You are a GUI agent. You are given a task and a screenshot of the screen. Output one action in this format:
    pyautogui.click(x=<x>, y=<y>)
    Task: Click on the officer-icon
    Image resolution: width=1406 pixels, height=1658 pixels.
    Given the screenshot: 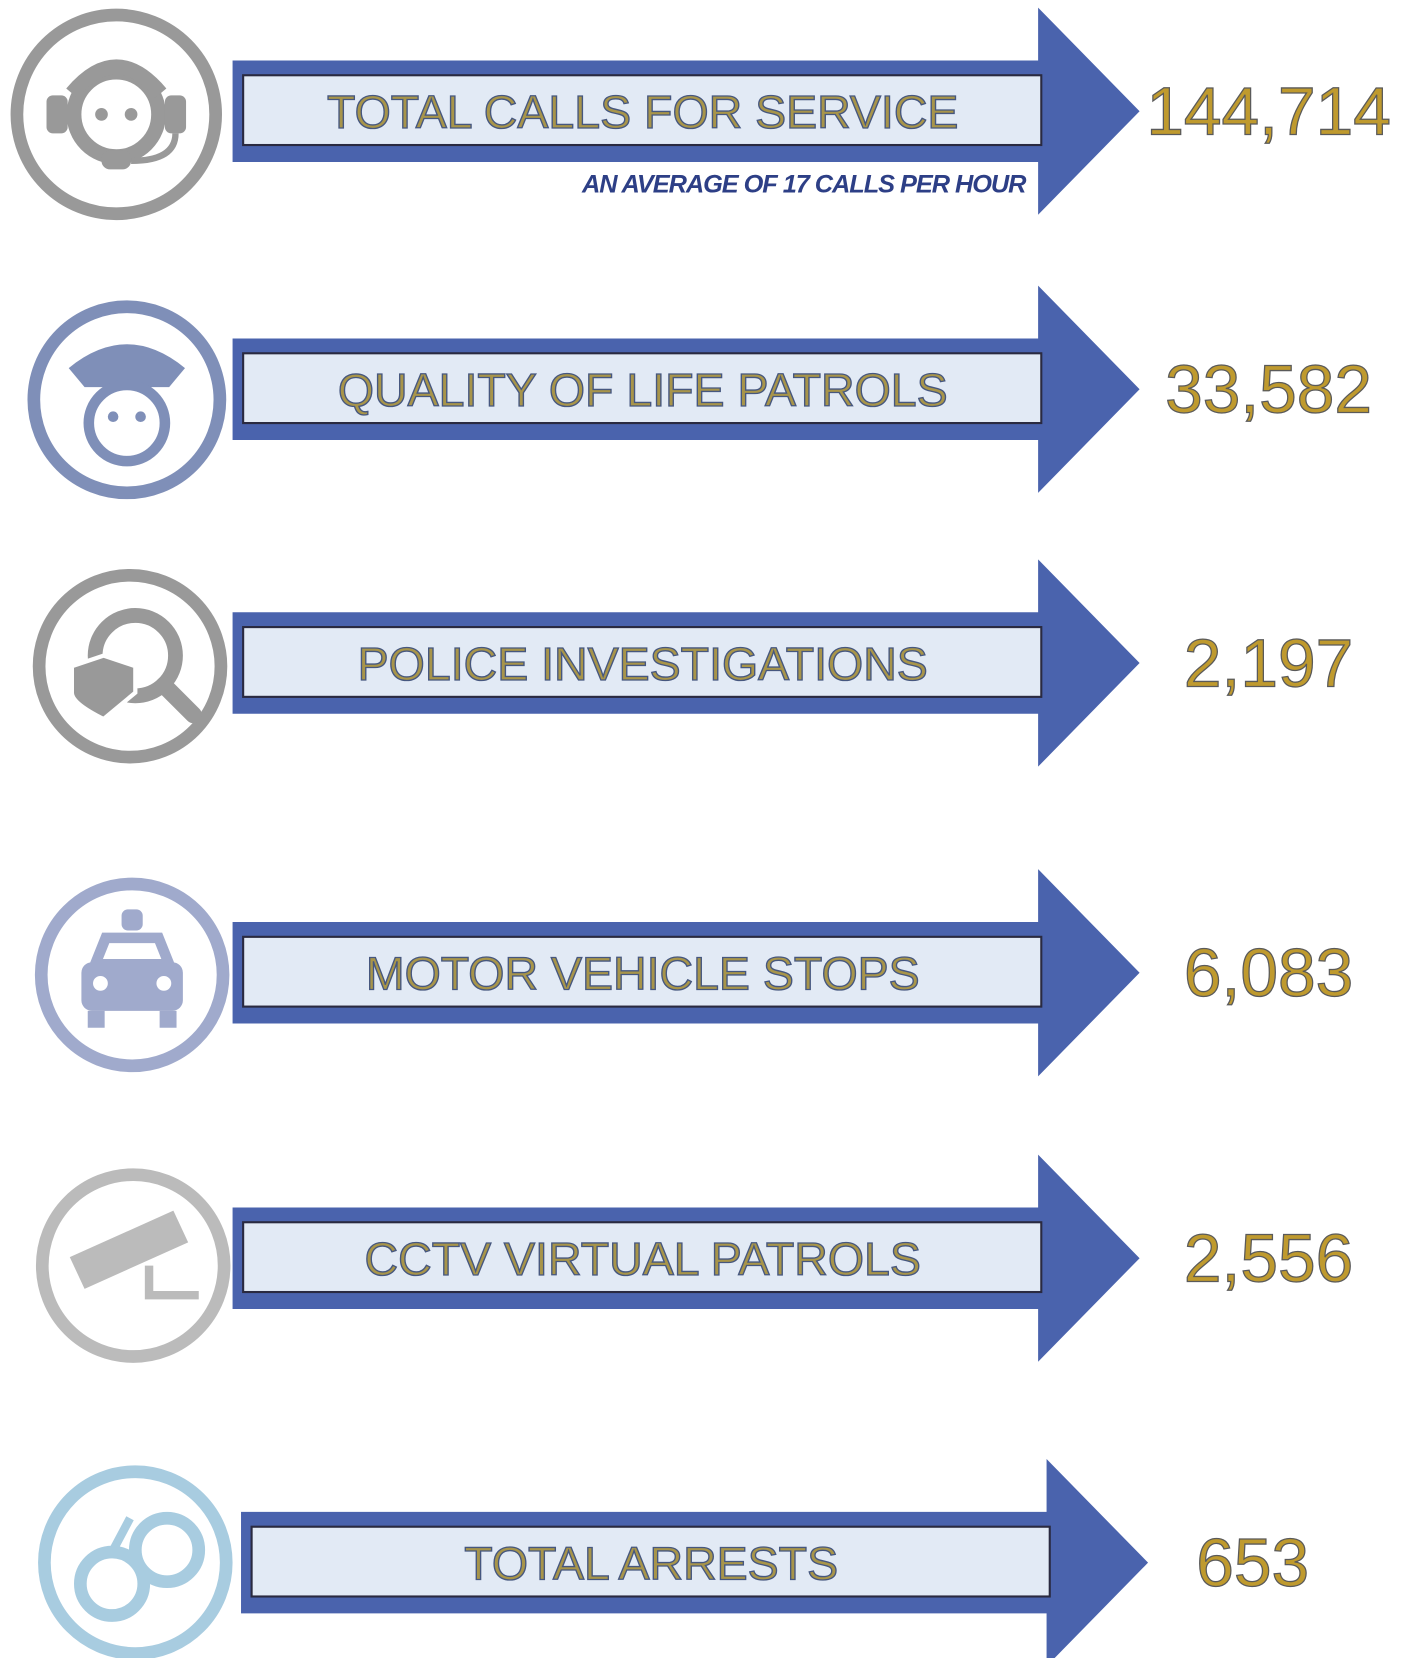 What is the action you would take?
    pyautogui.click(x=127, y=400)
    